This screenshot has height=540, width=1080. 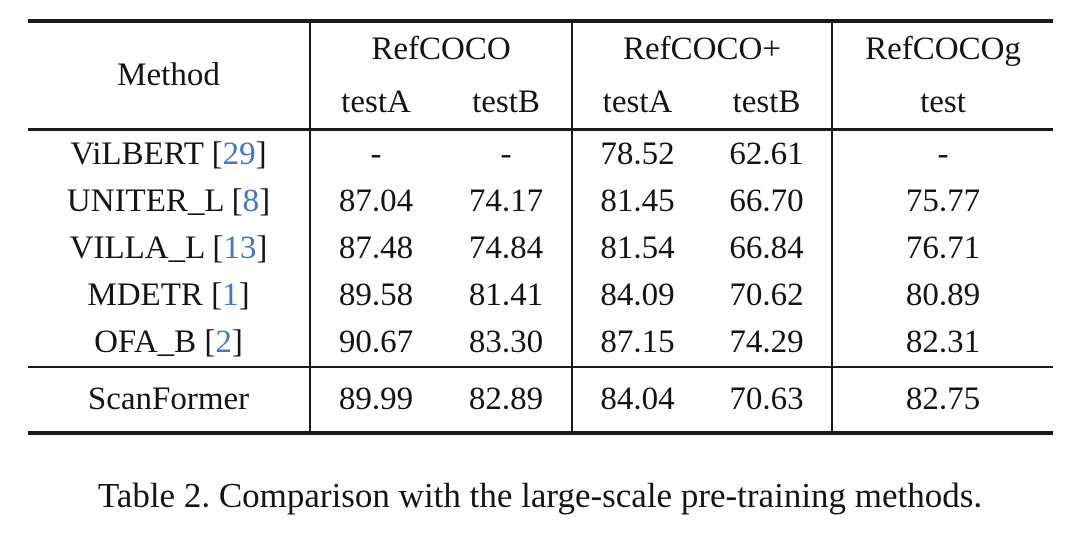 What do you see at coordinates (636, 103) in the screenshot?
I see `subheader-refcocoplus-testa: testA` at bounding box center [636, 103].